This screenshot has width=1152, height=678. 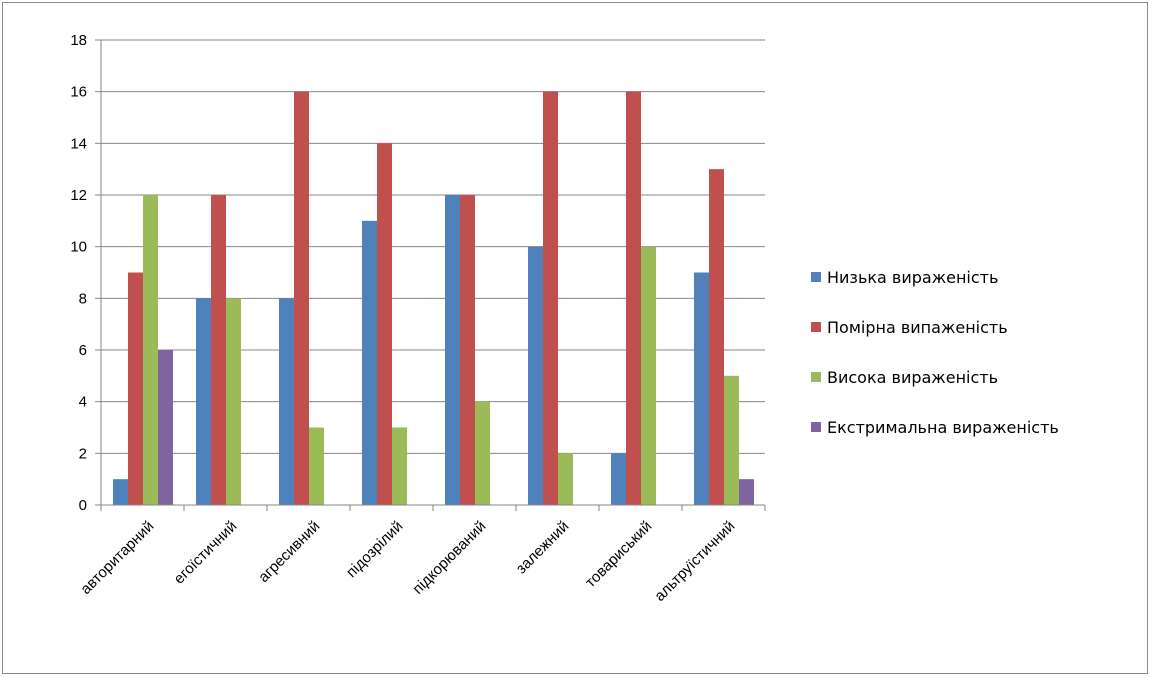 I want to click on y-tick-label: 8, so click(x=83, y=298).